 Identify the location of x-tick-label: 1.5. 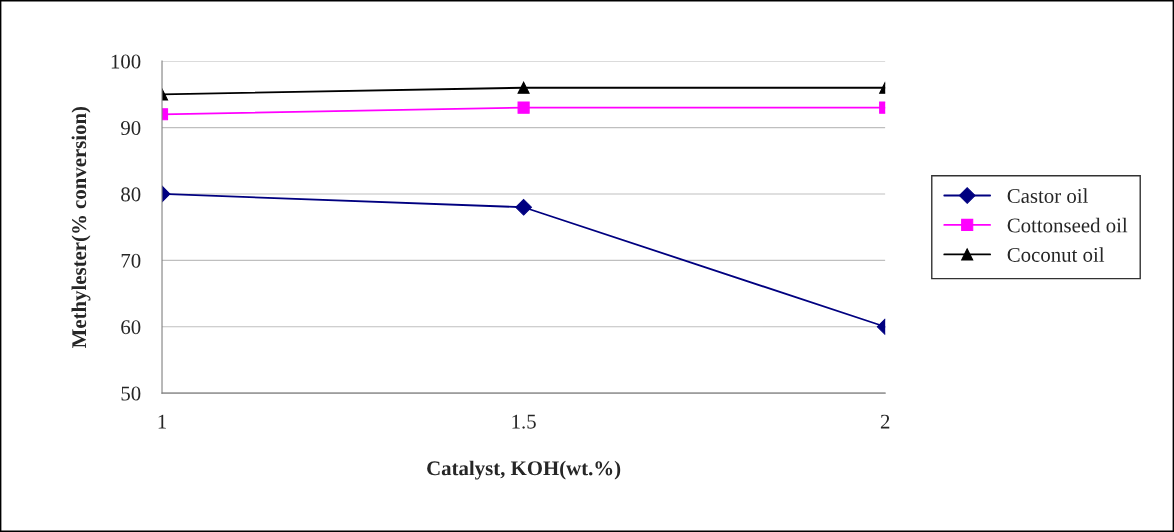
(524, 421).